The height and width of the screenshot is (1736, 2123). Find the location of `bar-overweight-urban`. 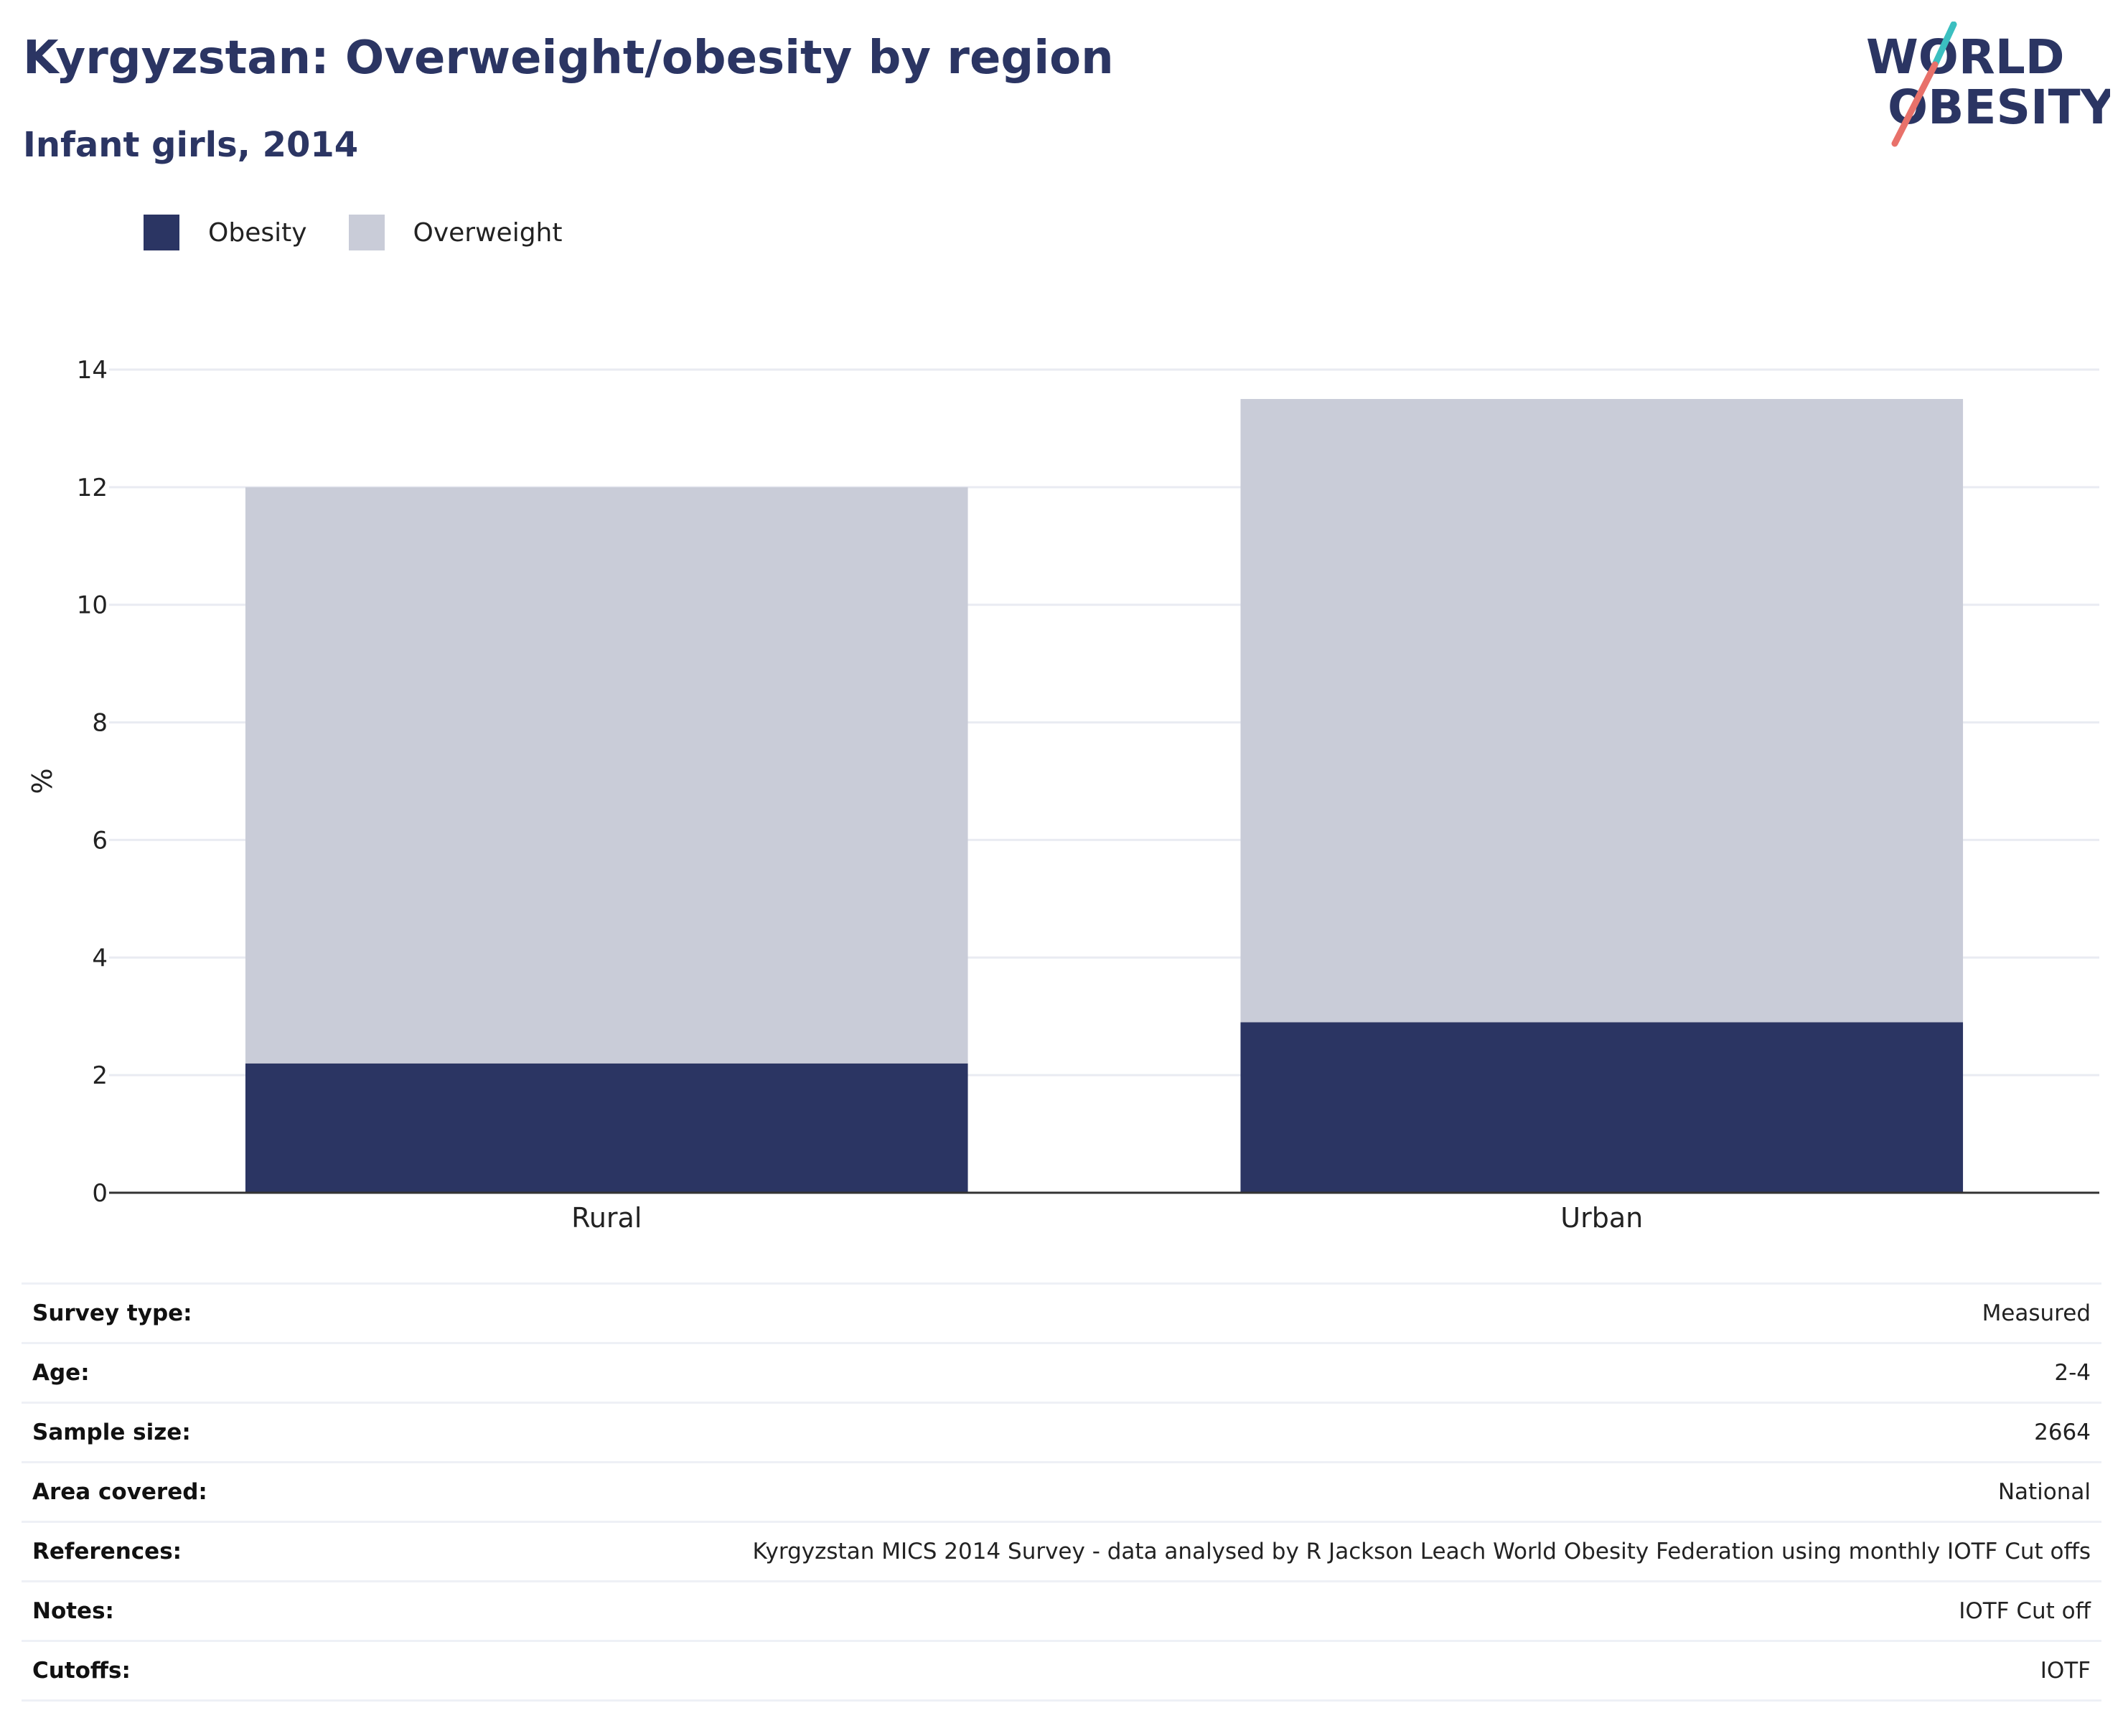

bar-overweight-urban is located at coordinates (1602, 710).